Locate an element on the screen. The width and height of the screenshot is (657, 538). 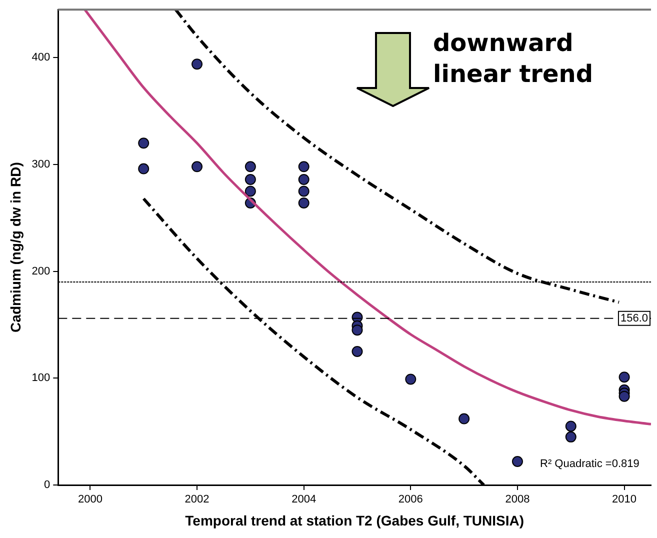
x-tick-label: 2002 is located at coordinates (197, 500).